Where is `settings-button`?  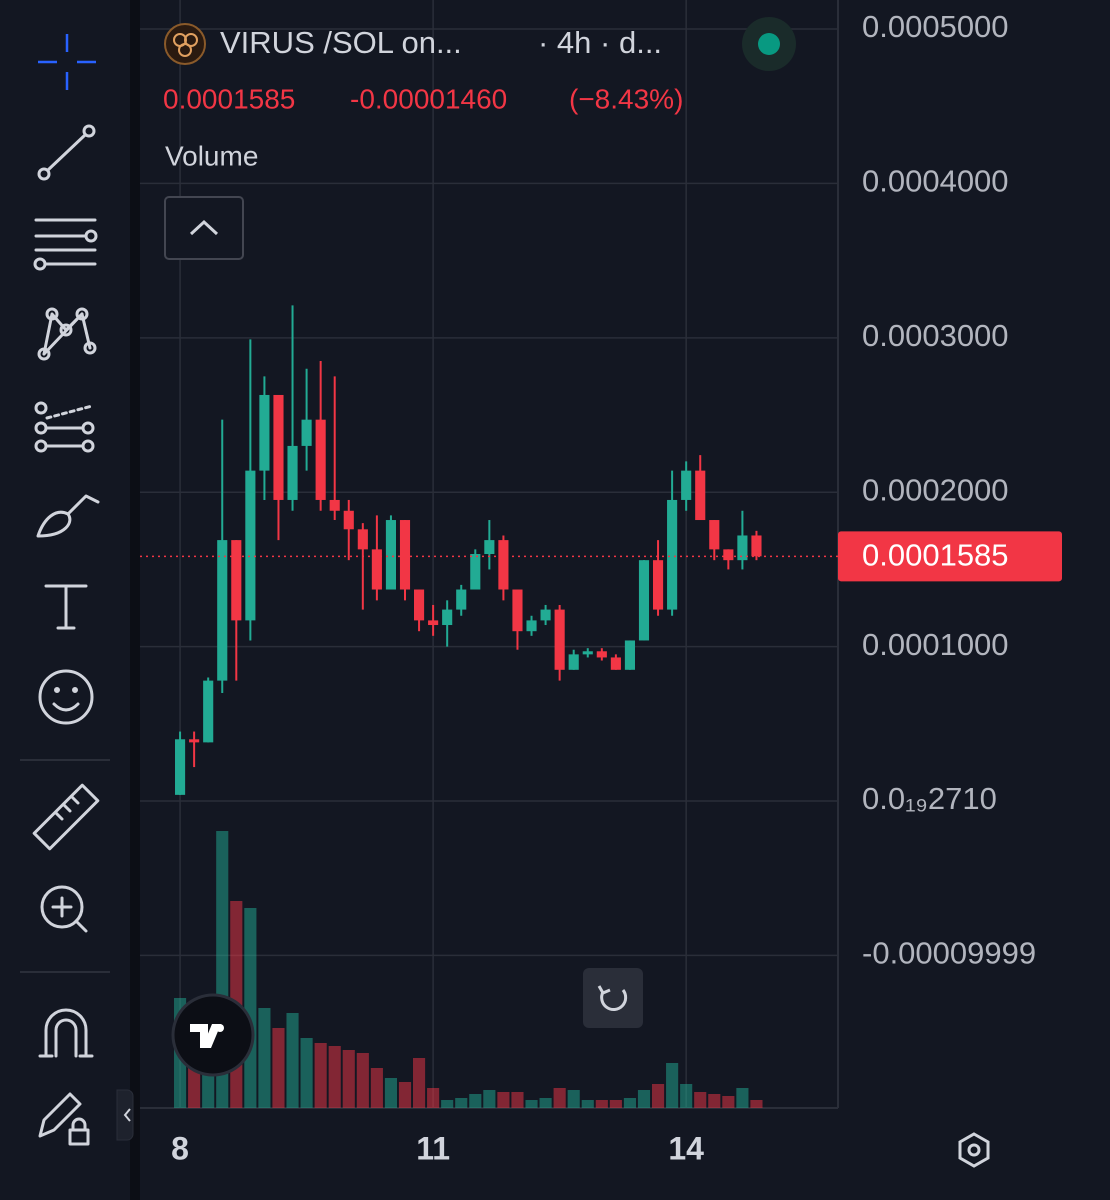
settings-button is located at coordinates (974, 1150).